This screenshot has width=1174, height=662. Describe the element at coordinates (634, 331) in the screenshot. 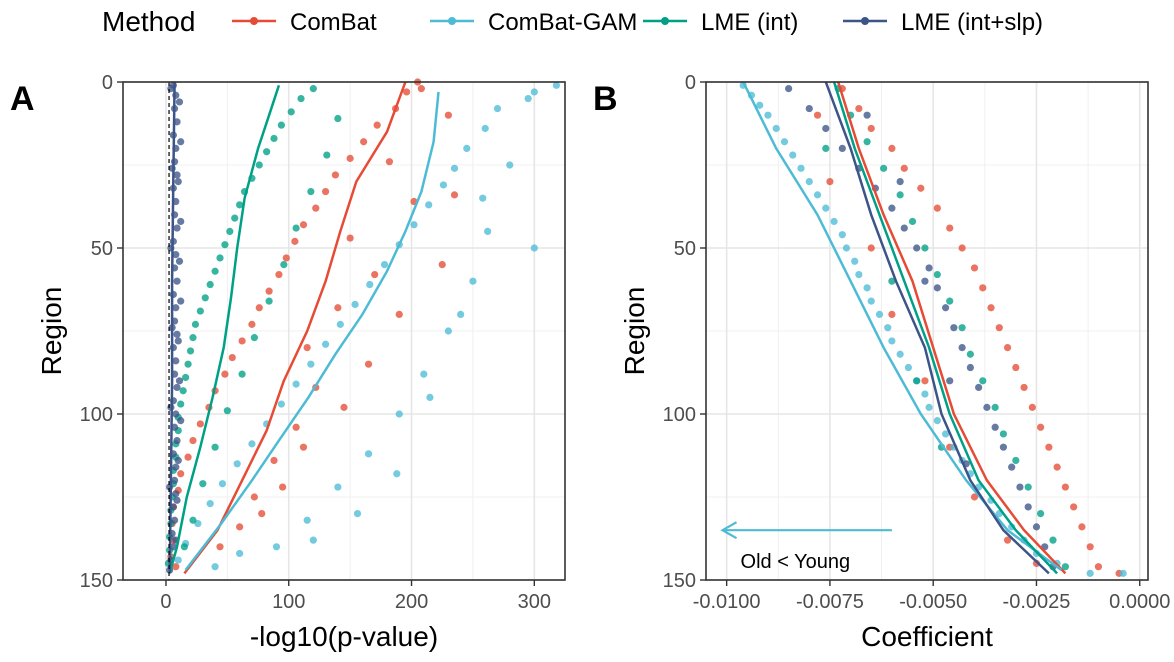

I see `panel-b-y-axis-title: Region` at that location.